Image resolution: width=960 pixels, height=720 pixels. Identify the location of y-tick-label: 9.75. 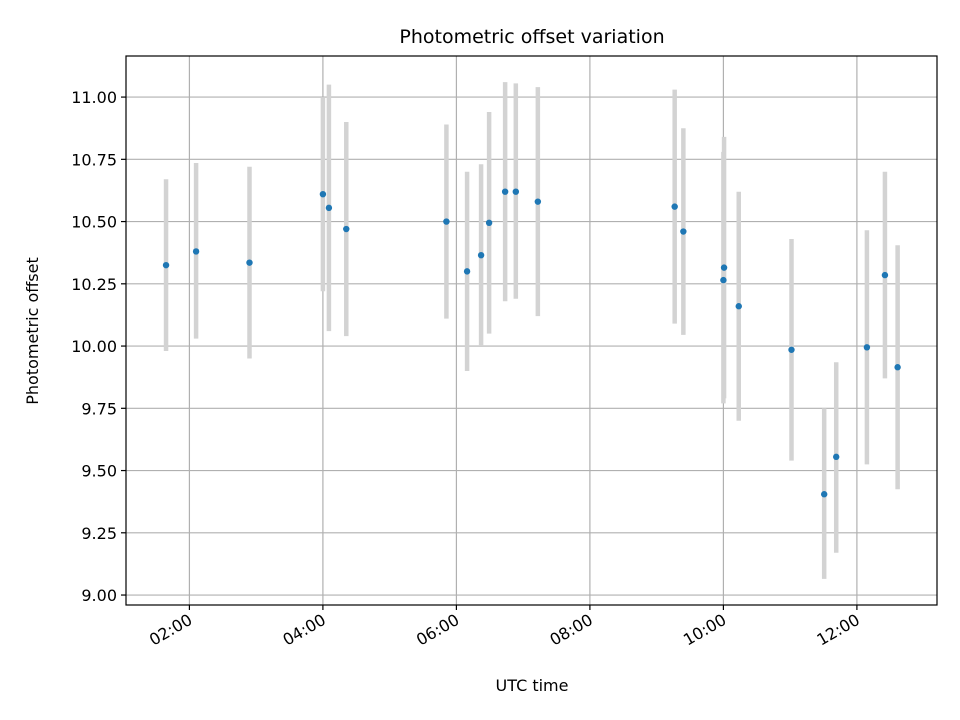
(99, 408).